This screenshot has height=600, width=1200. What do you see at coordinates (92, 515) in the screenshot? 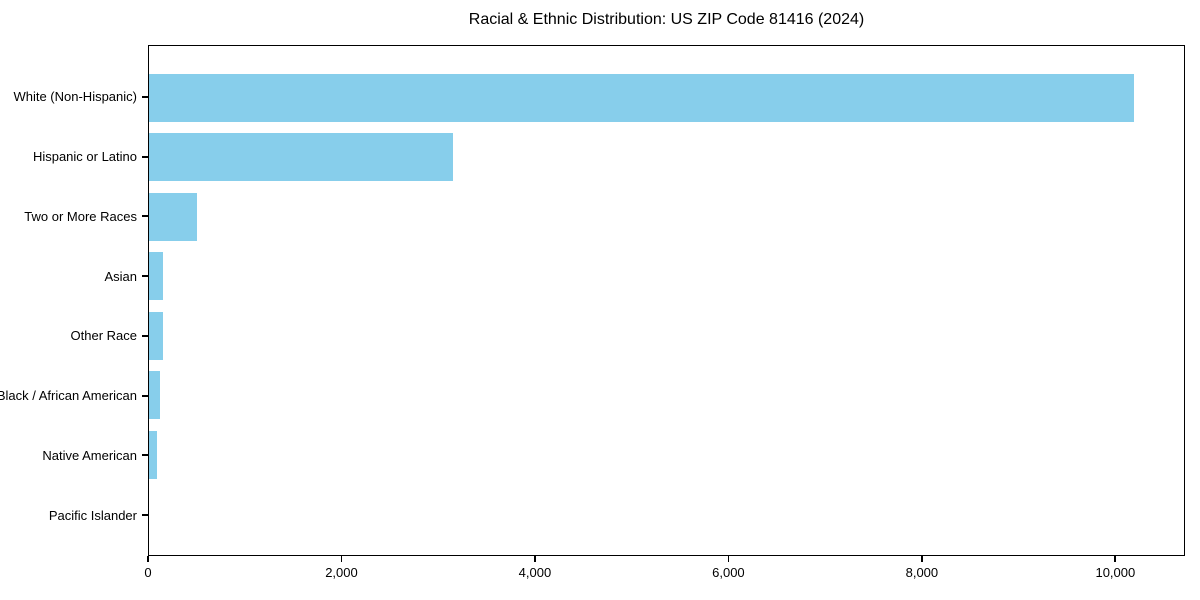
I see `y-axis-label: Pacific Islander` at bounding box center [92, 515].